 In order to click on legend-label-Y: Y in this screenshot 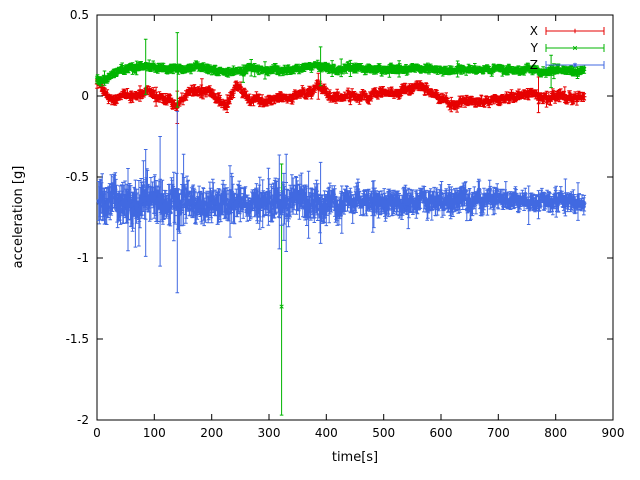, I will do `click(534, 48)`.